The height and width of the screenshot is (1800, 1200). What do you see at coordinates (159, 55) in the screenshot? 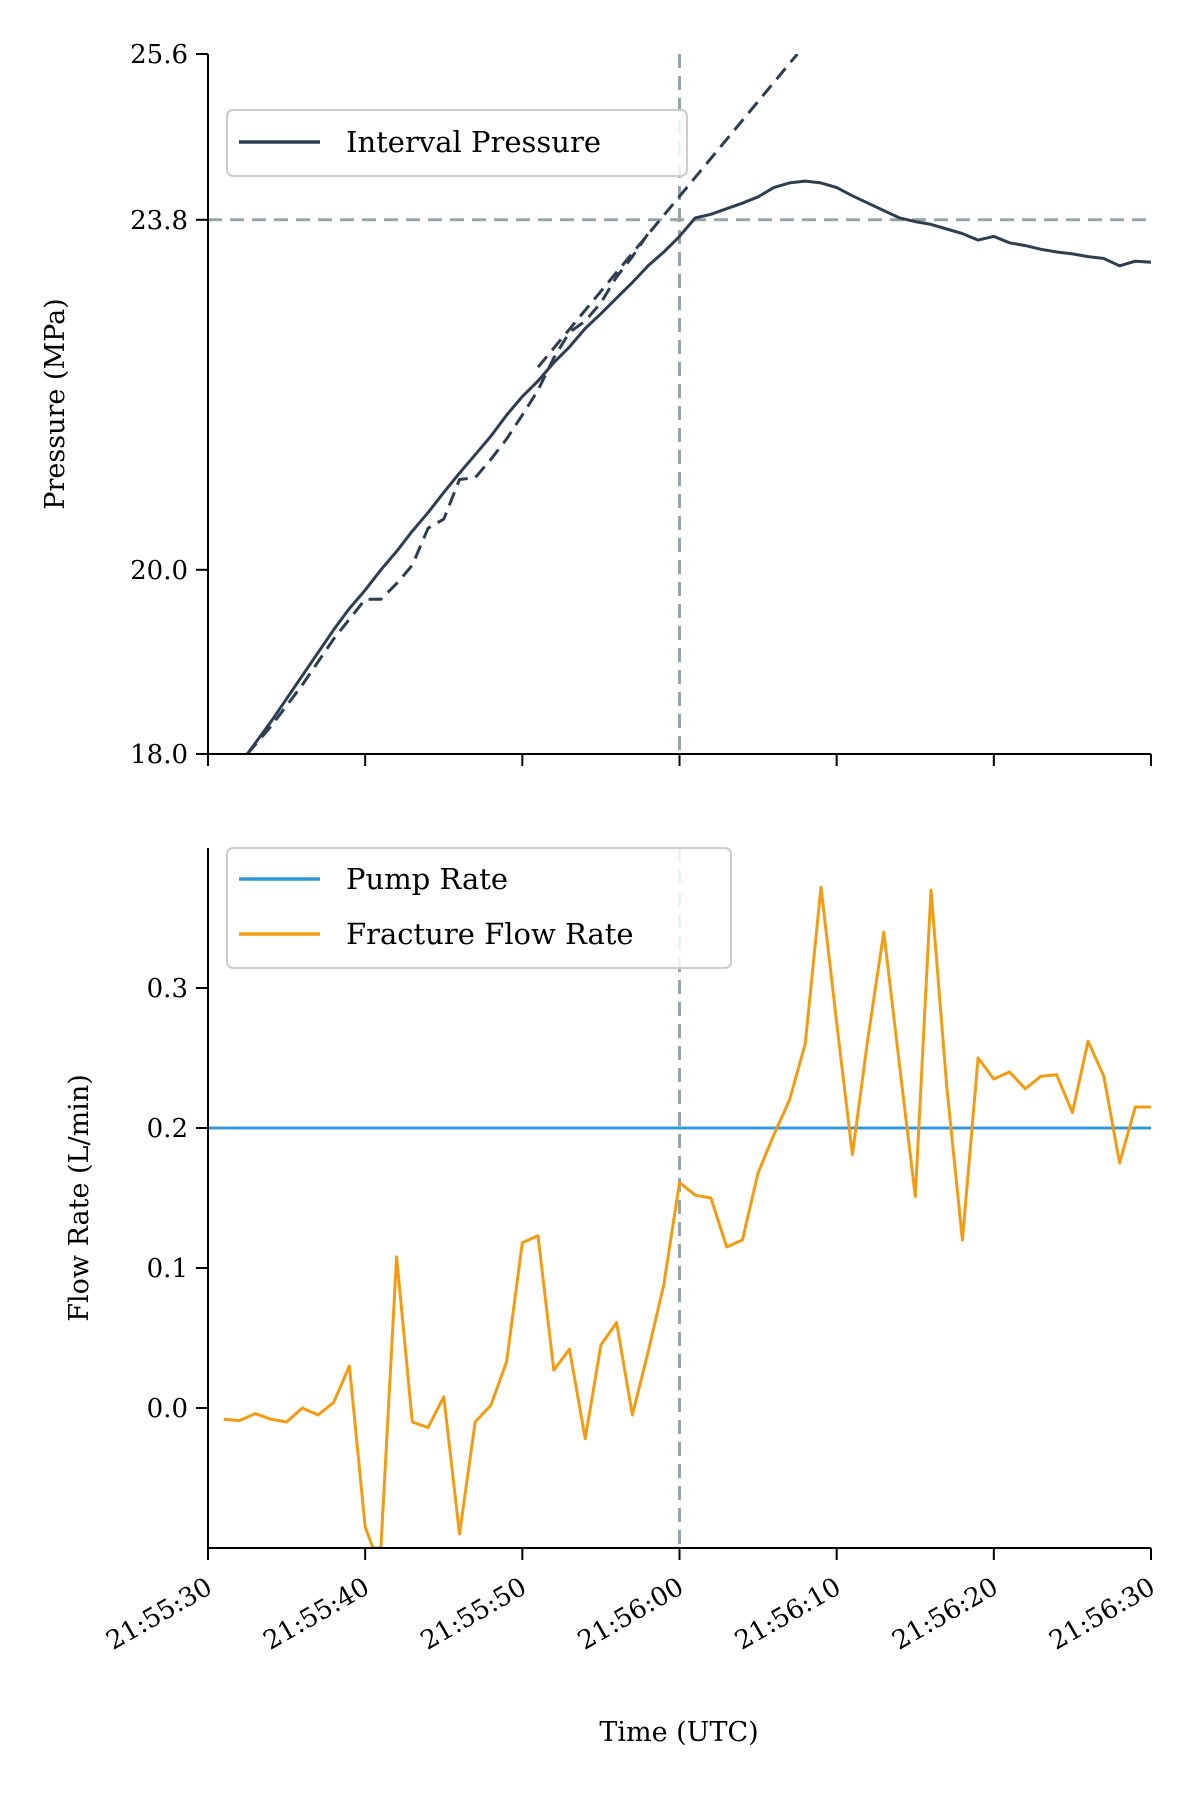
I see `pressure-y-tick-label: 25.6` at bounding box center [159, 55].